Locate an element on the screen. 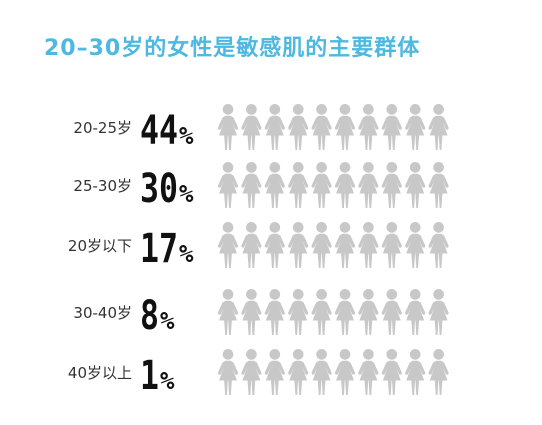 Image resolution: width=542 pixels, height=425 pixels. category-label: 20-25岁 is located at coordinates (102, 128).